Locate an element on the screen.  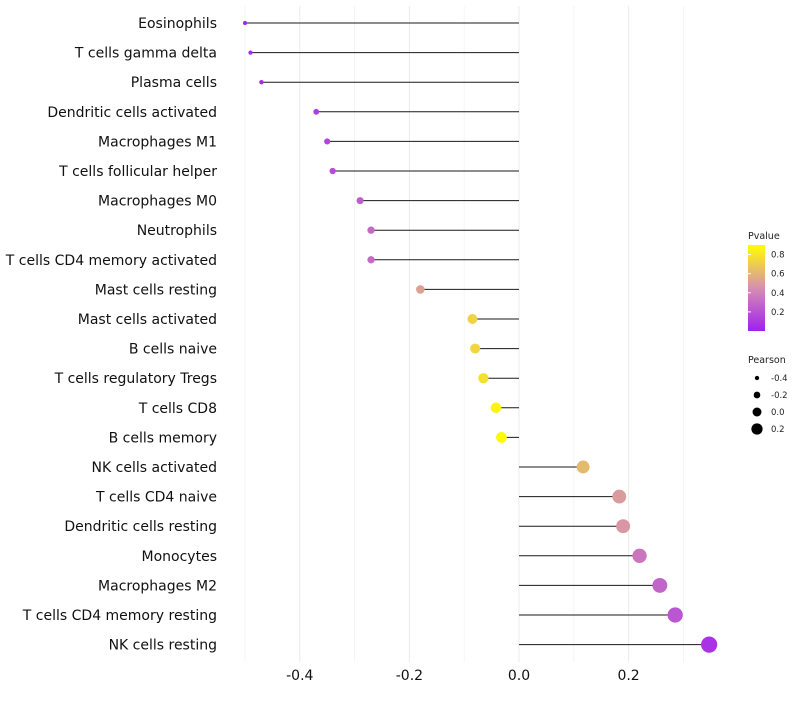
y-tick-label: T cells CD4 memory activated is located at coordinates (111, 261).